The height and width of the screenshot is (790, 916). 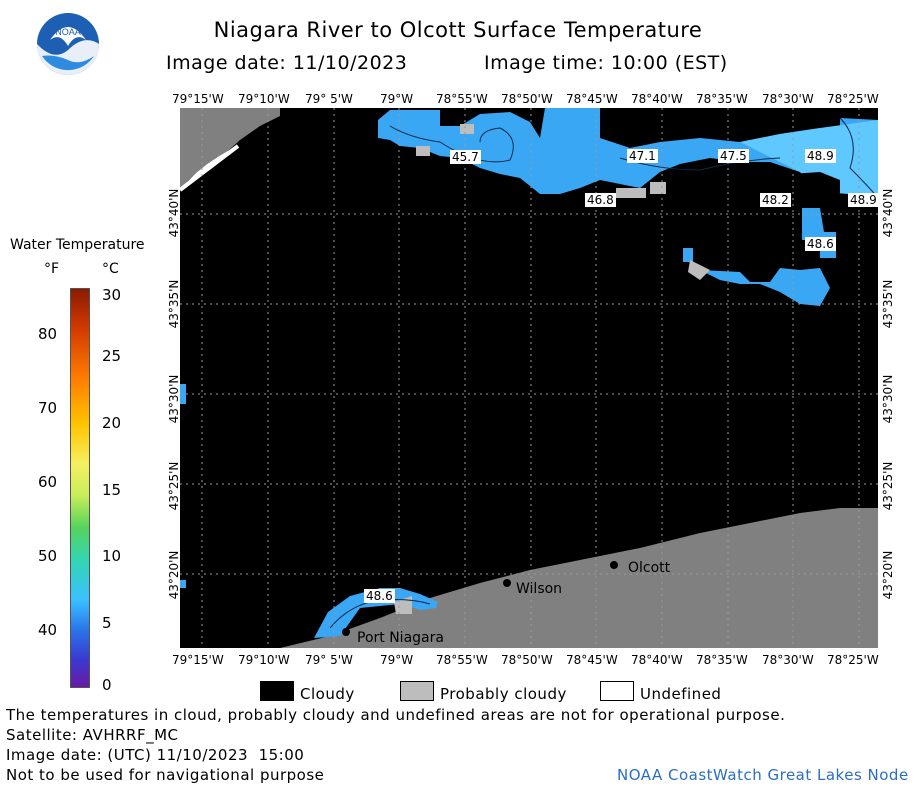 What do you see at coordinates (48, 482) in the screenshot?
I see `f-tick: 60` at bounding box center [48, 482].